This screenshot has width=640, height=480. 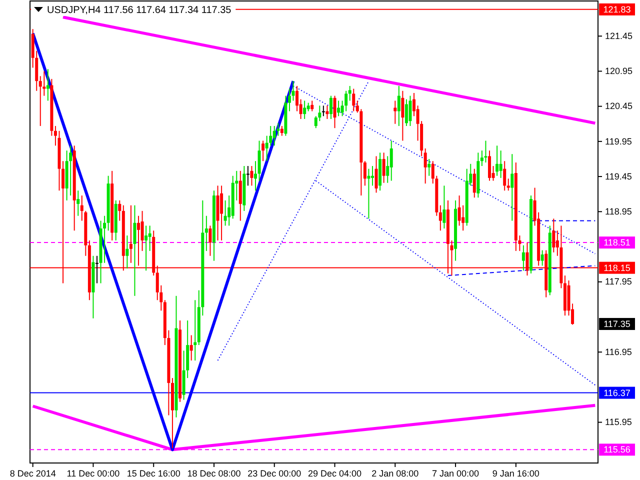 I want to click on x-tick-label: 15 Dec 16:00, so click(x=153, y=473).